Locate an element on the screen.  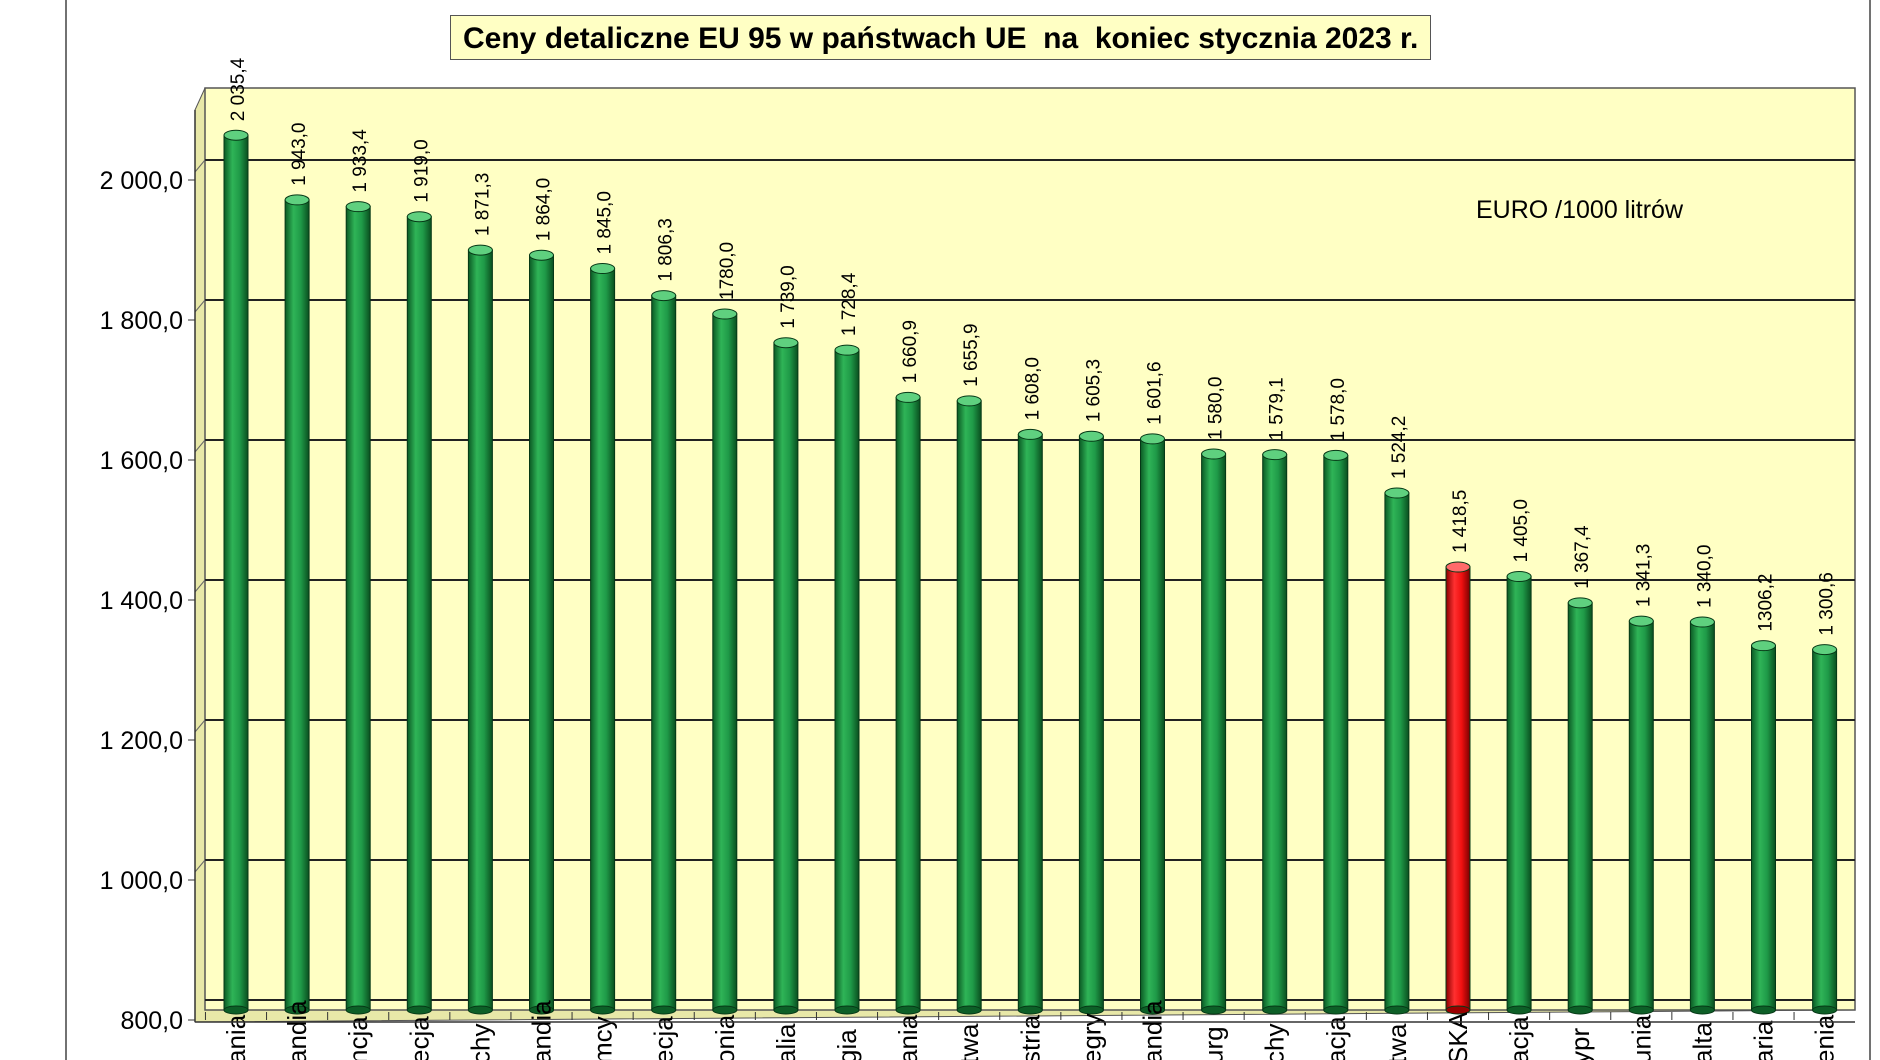
bar-value-label: 1 300,6 is located at coordinates (1827, 603).